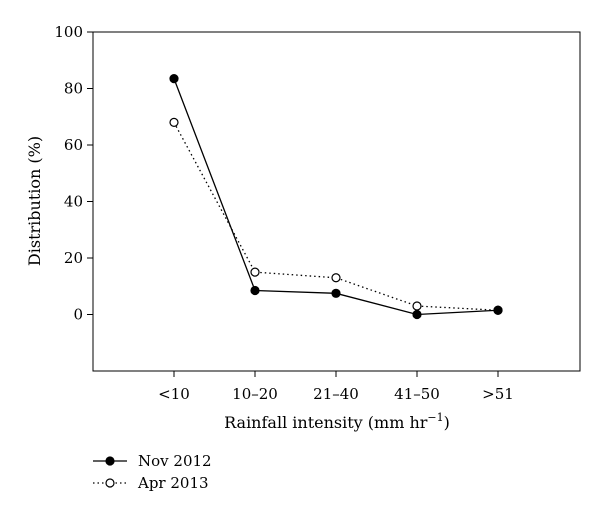 Image resolution: width=600 pixels, height=515 pixels. I want to click on legend-label: Apr 2013, so click(173, 483).